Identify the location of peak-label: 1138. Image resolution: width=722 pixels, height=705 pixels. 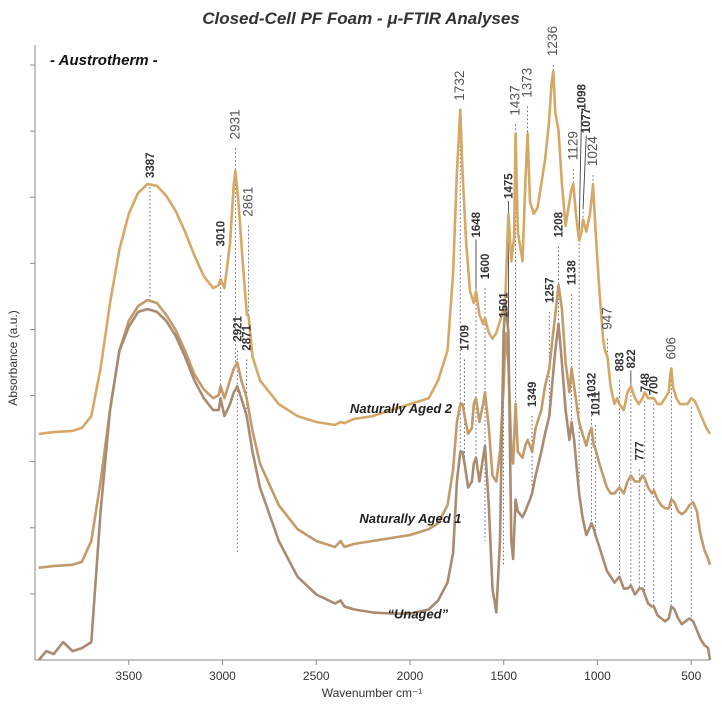
(573, 273).